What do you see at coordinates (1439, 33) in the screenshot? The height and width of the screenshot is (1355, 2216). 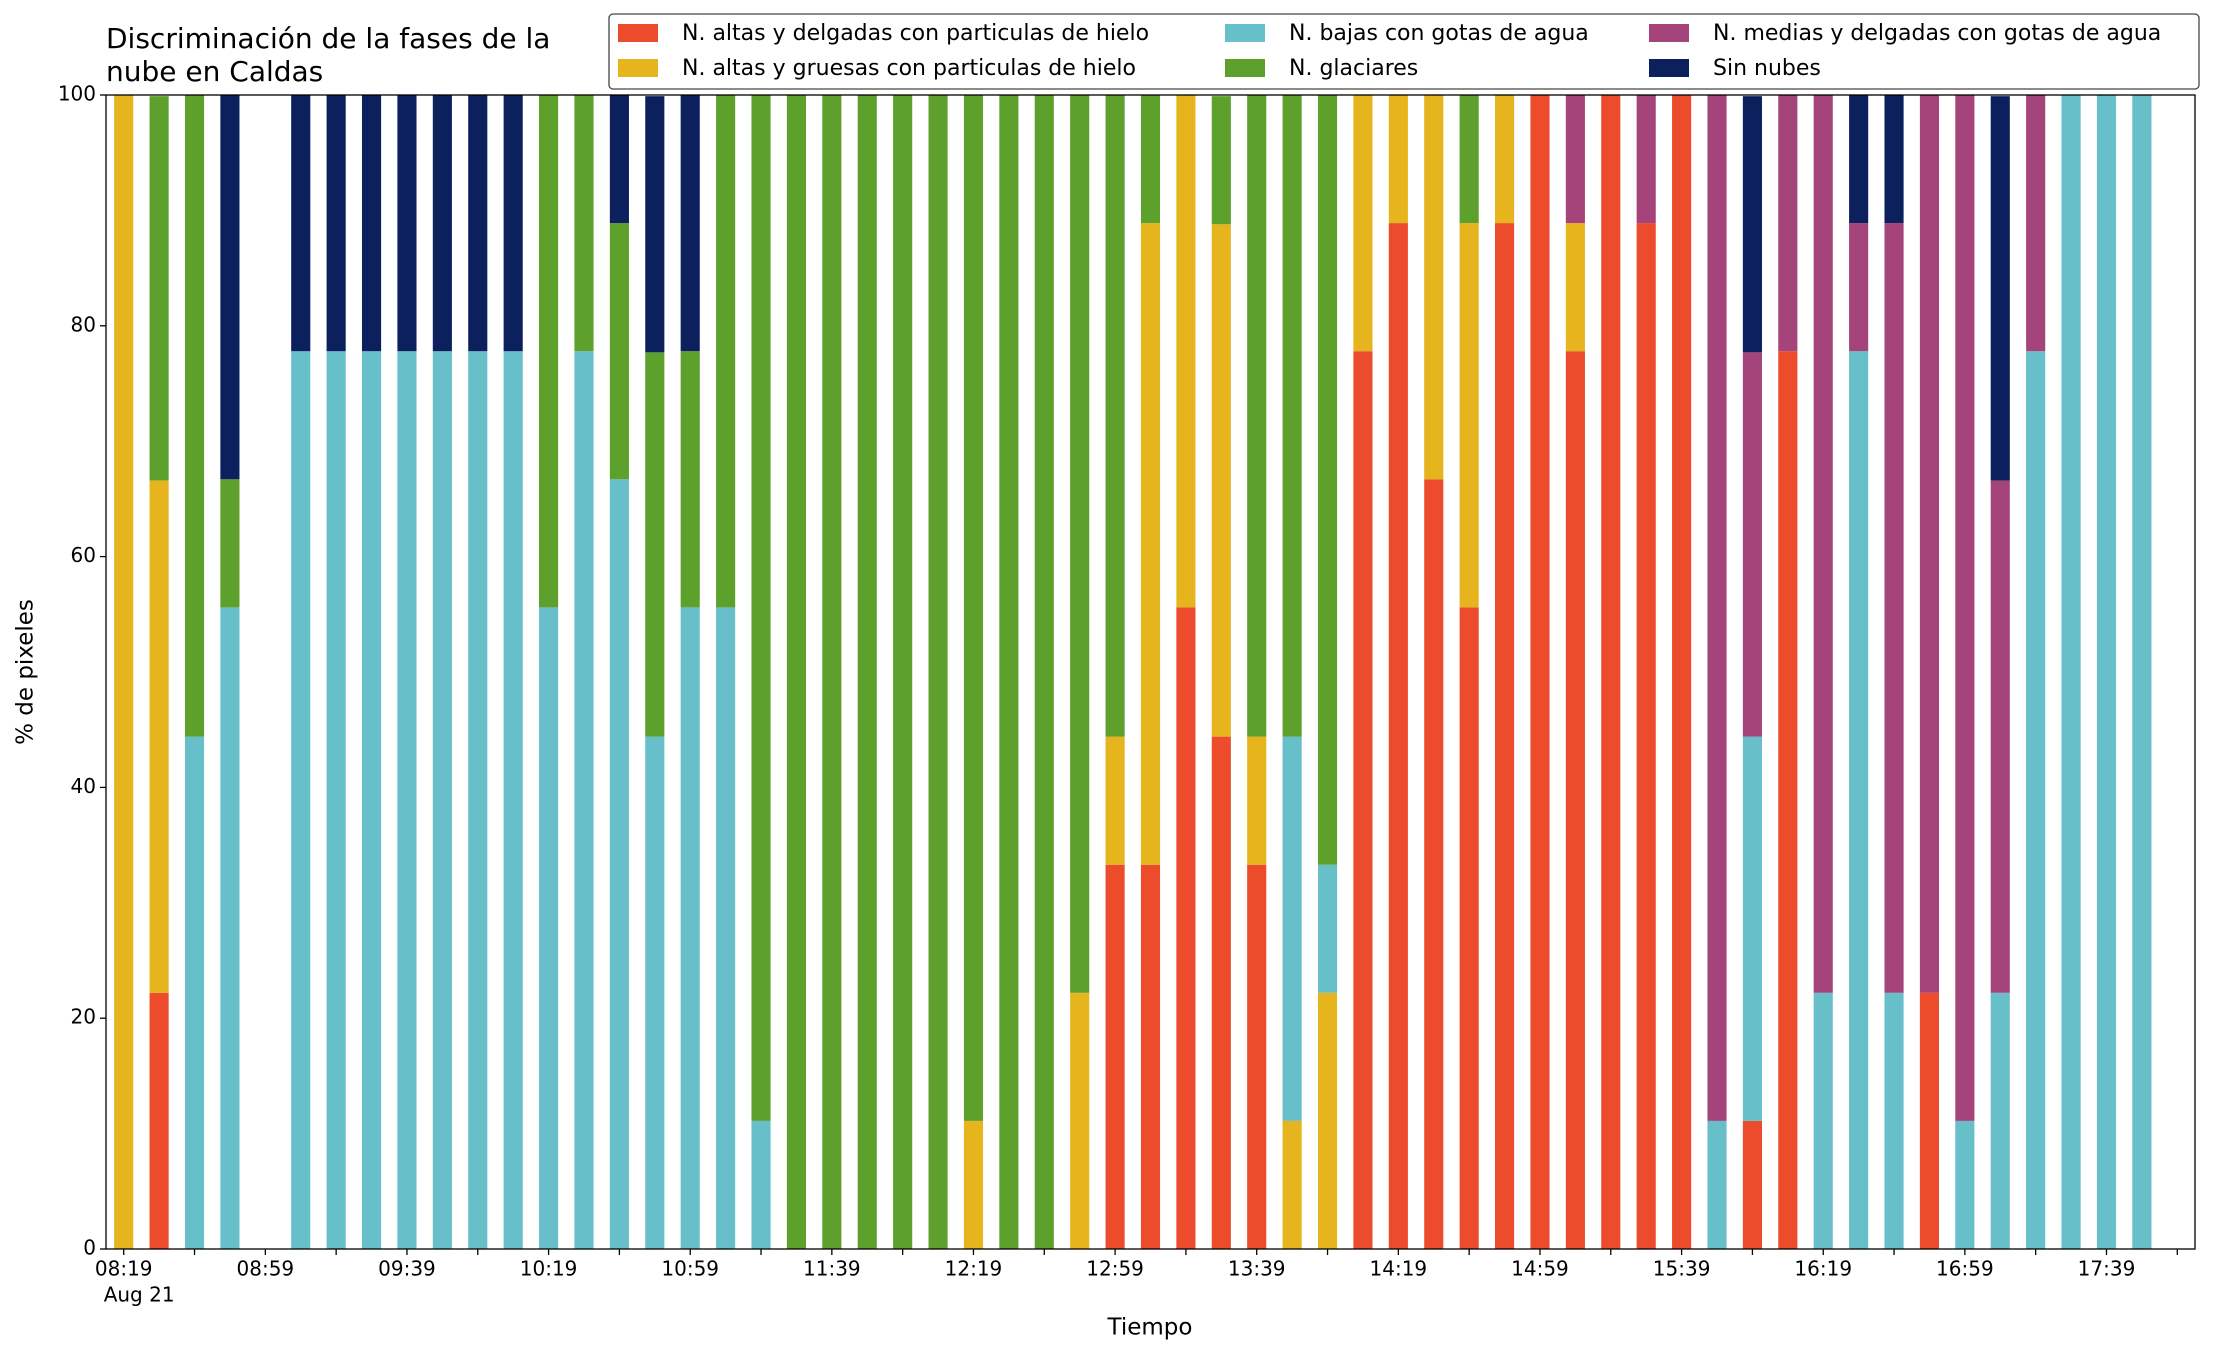 I see `legend-label: N. bajas con gotas de agua` at bounding box center [1439, 33].